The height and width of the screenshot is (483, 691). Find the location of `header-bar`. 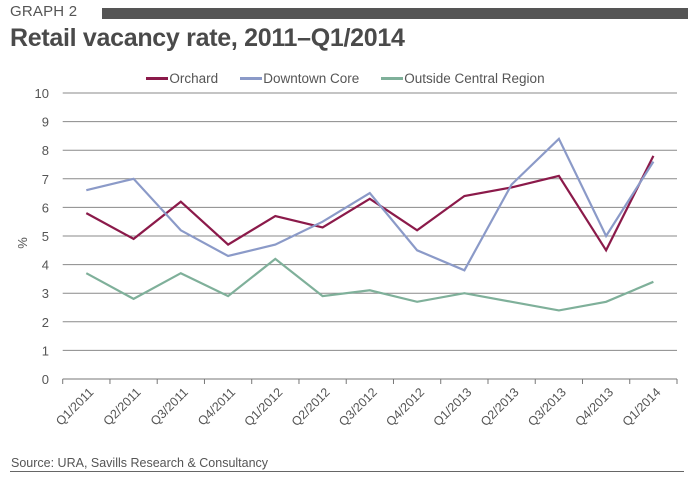

header-bar is located at coordinates (395, 13).